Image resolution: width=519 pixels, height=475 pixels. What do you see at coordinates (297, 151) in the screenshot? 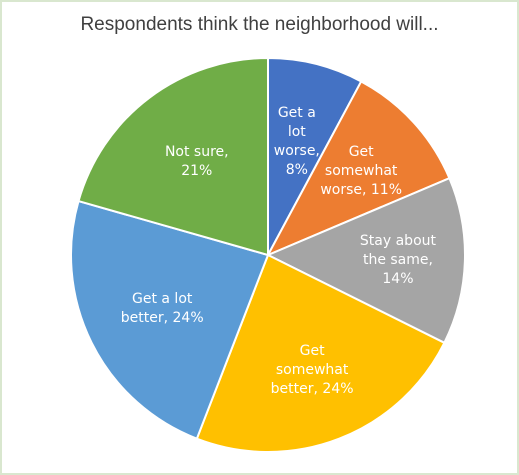
I see `slice-label-line: worse,` at bounding box center [297, 151].